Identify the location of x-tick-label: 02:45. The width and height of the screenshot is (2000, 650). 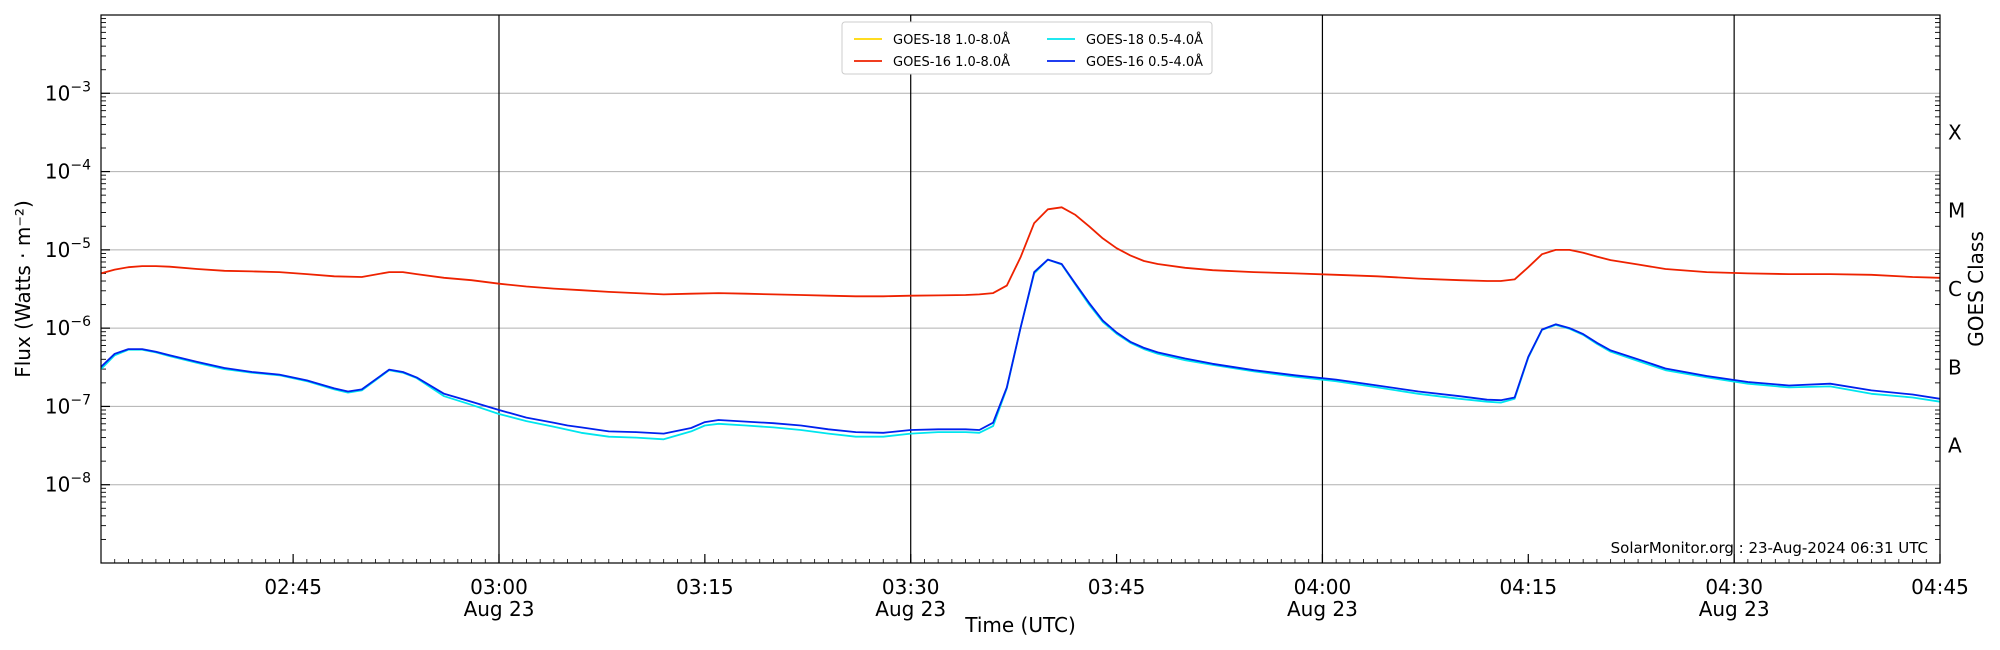
(293, 587).